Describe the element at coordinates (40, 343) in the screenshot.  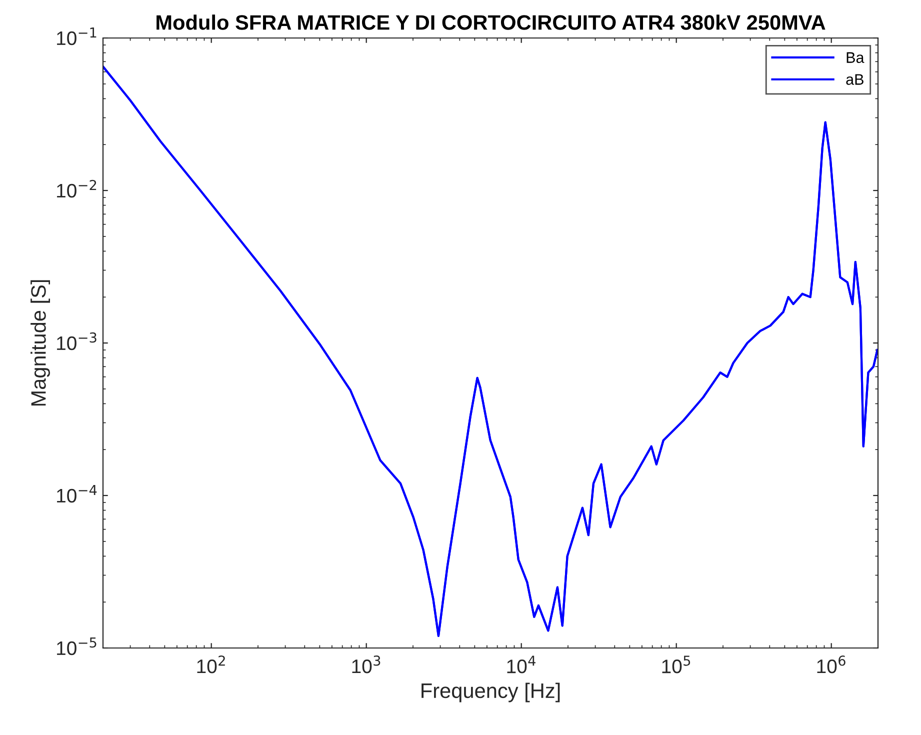
I see `y-axis-title: Magnitude [S]` at that location.